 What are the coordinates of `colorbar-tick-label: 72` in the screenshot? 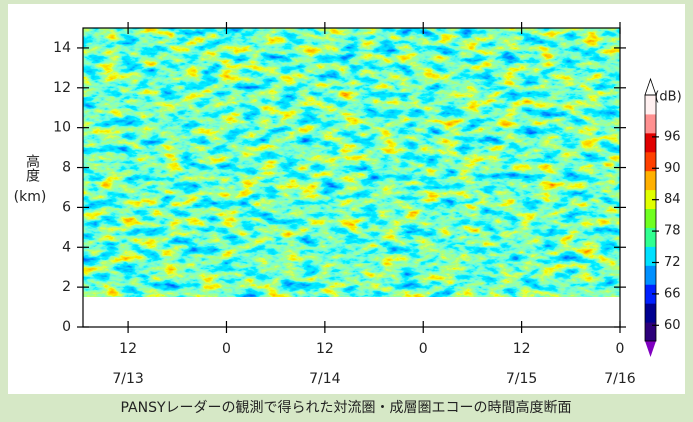 It's located at (672, 262).